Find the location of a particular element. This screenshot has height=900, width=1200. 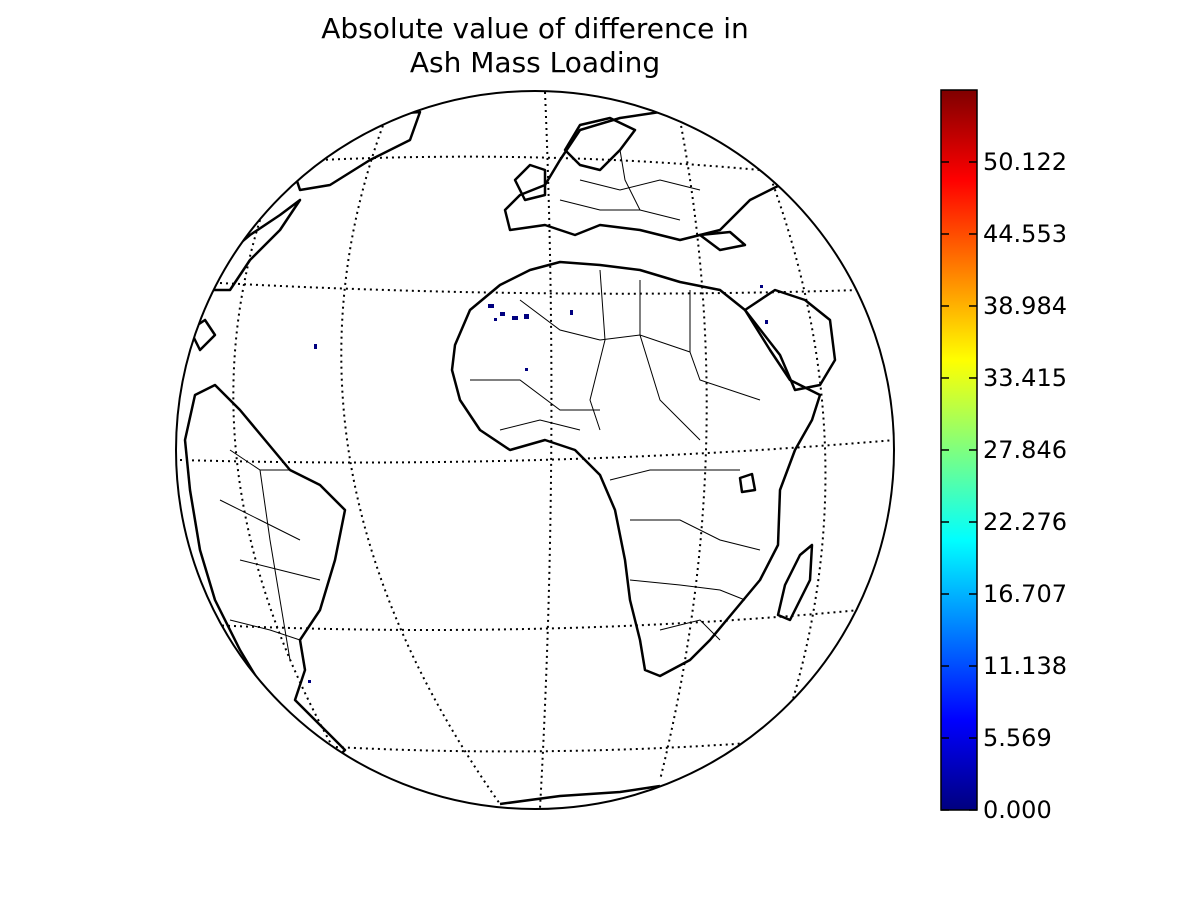

antarctica-coast is located at coordinates (580, 795).